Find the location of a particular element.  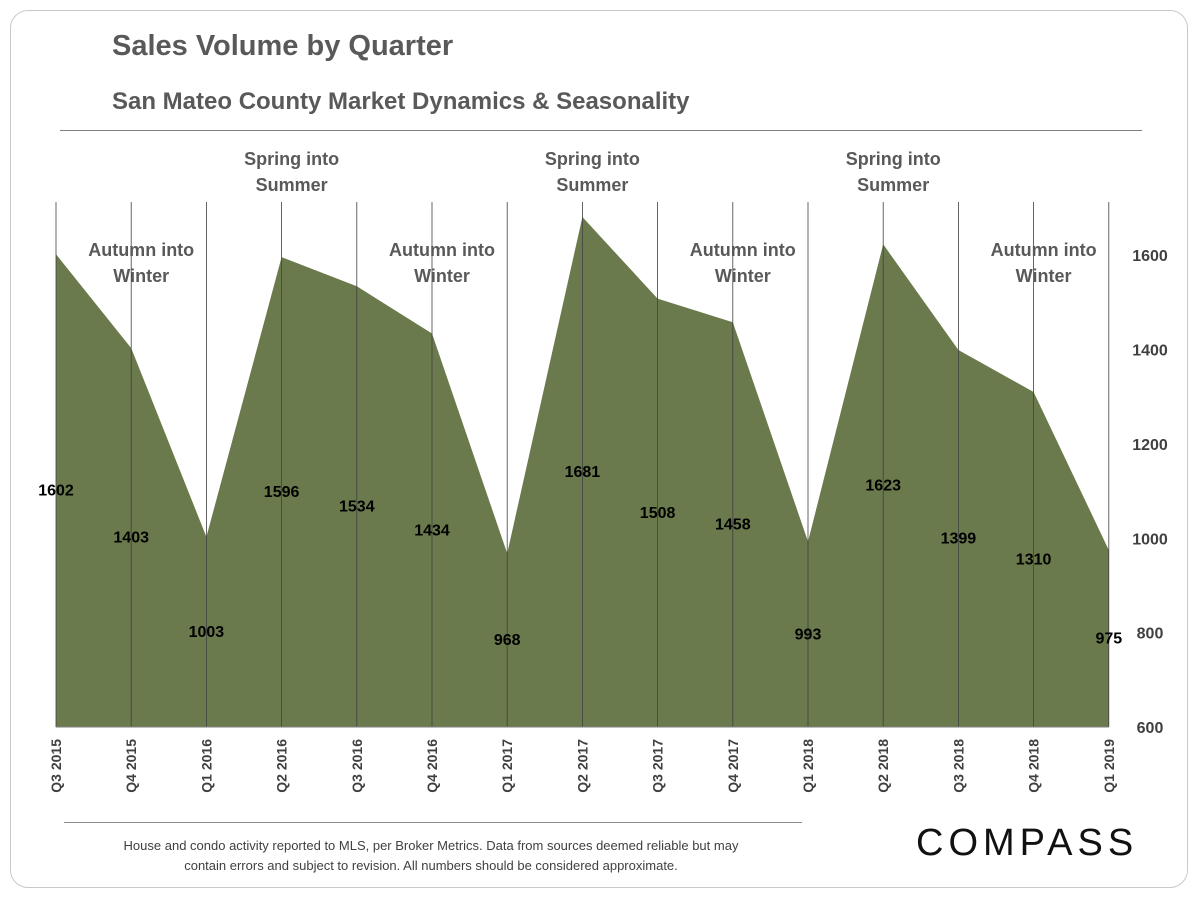

x-tick-label: Q4 2018 is located at coordinates (1034, 766).